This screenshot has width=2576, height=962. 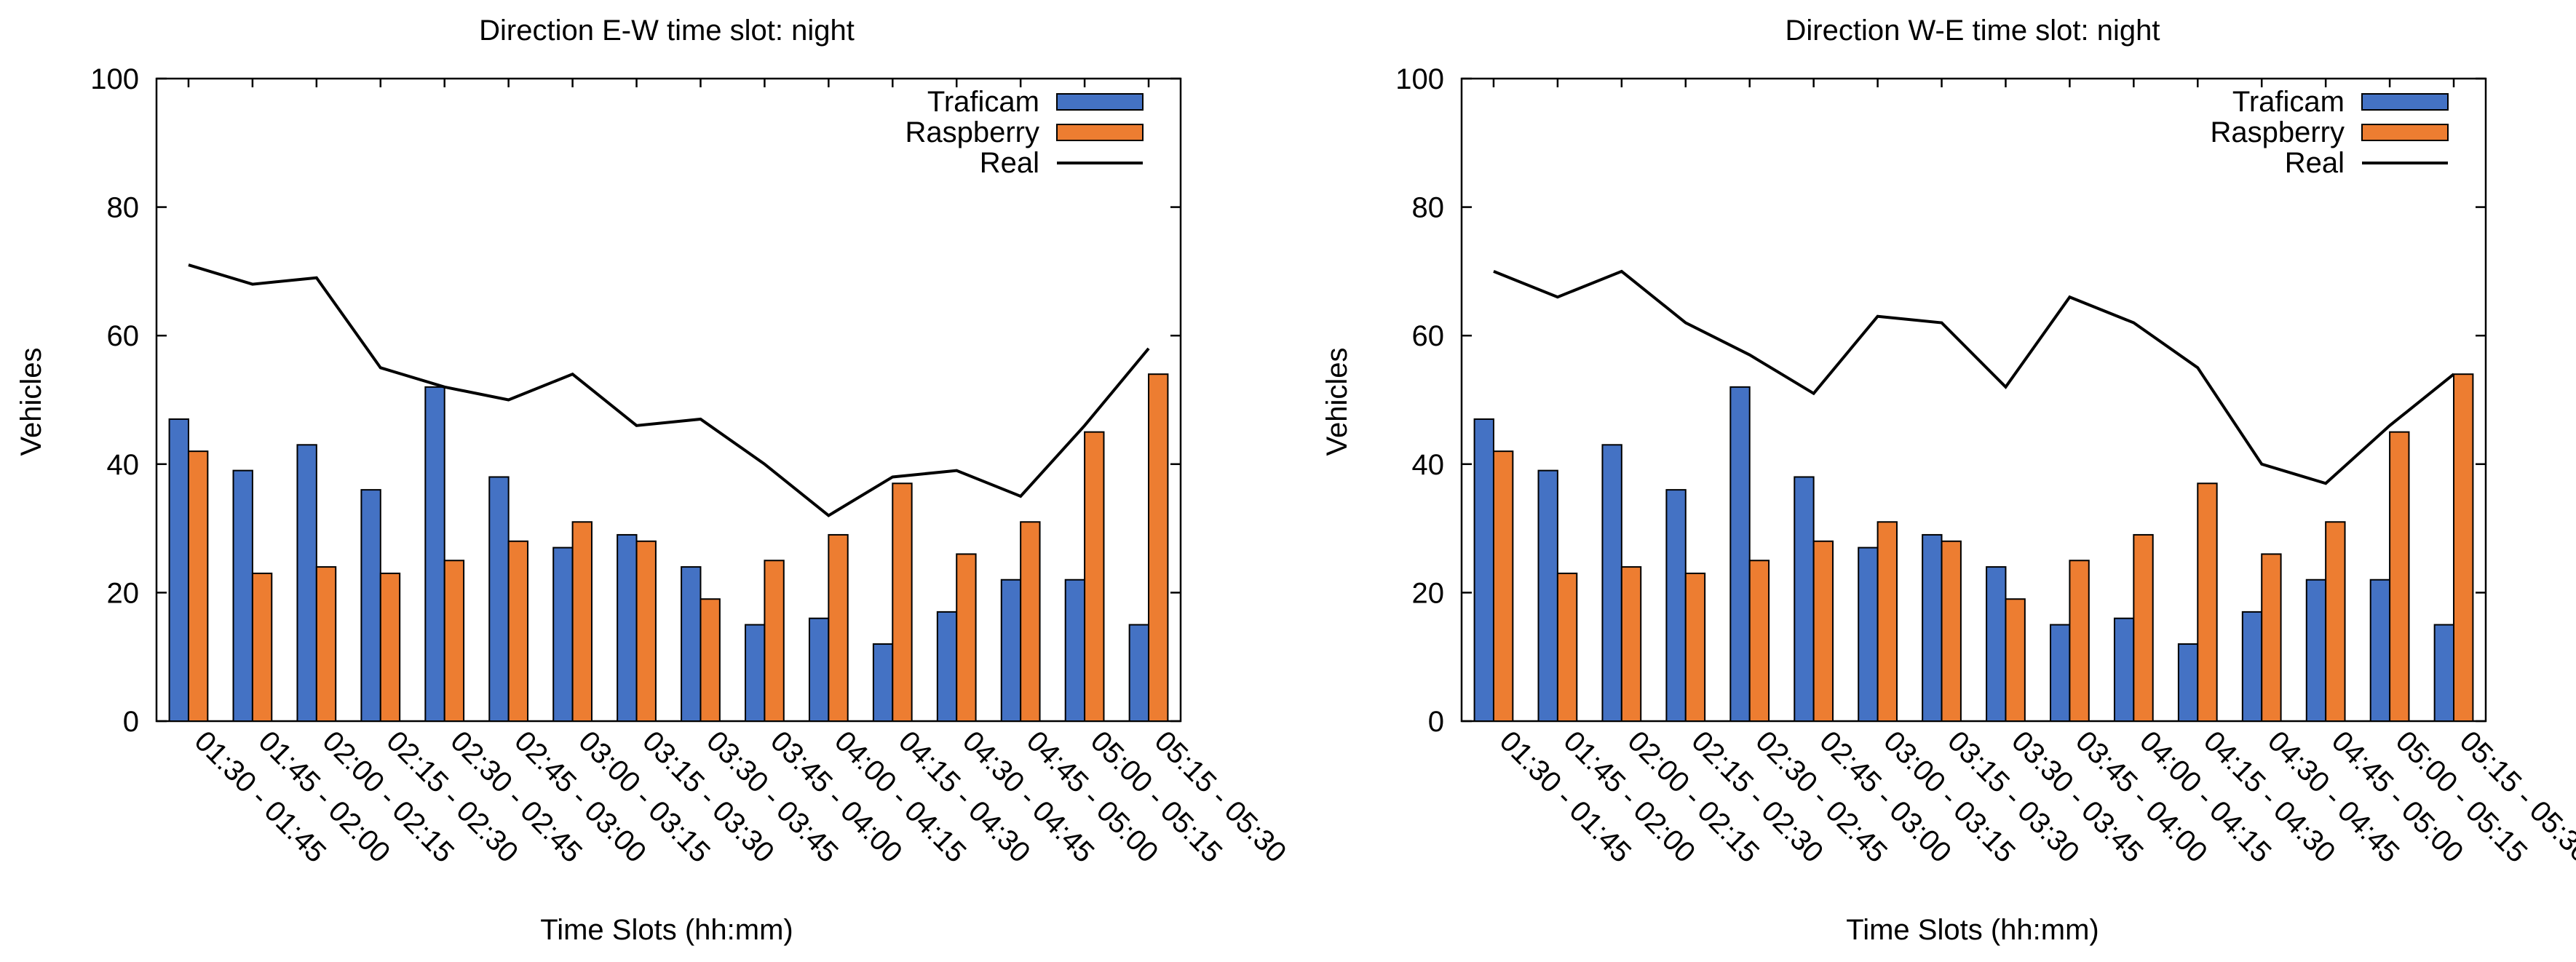 I want to click on chart-title: Direction W-E time slot: night, so click(x=1973, y=31).